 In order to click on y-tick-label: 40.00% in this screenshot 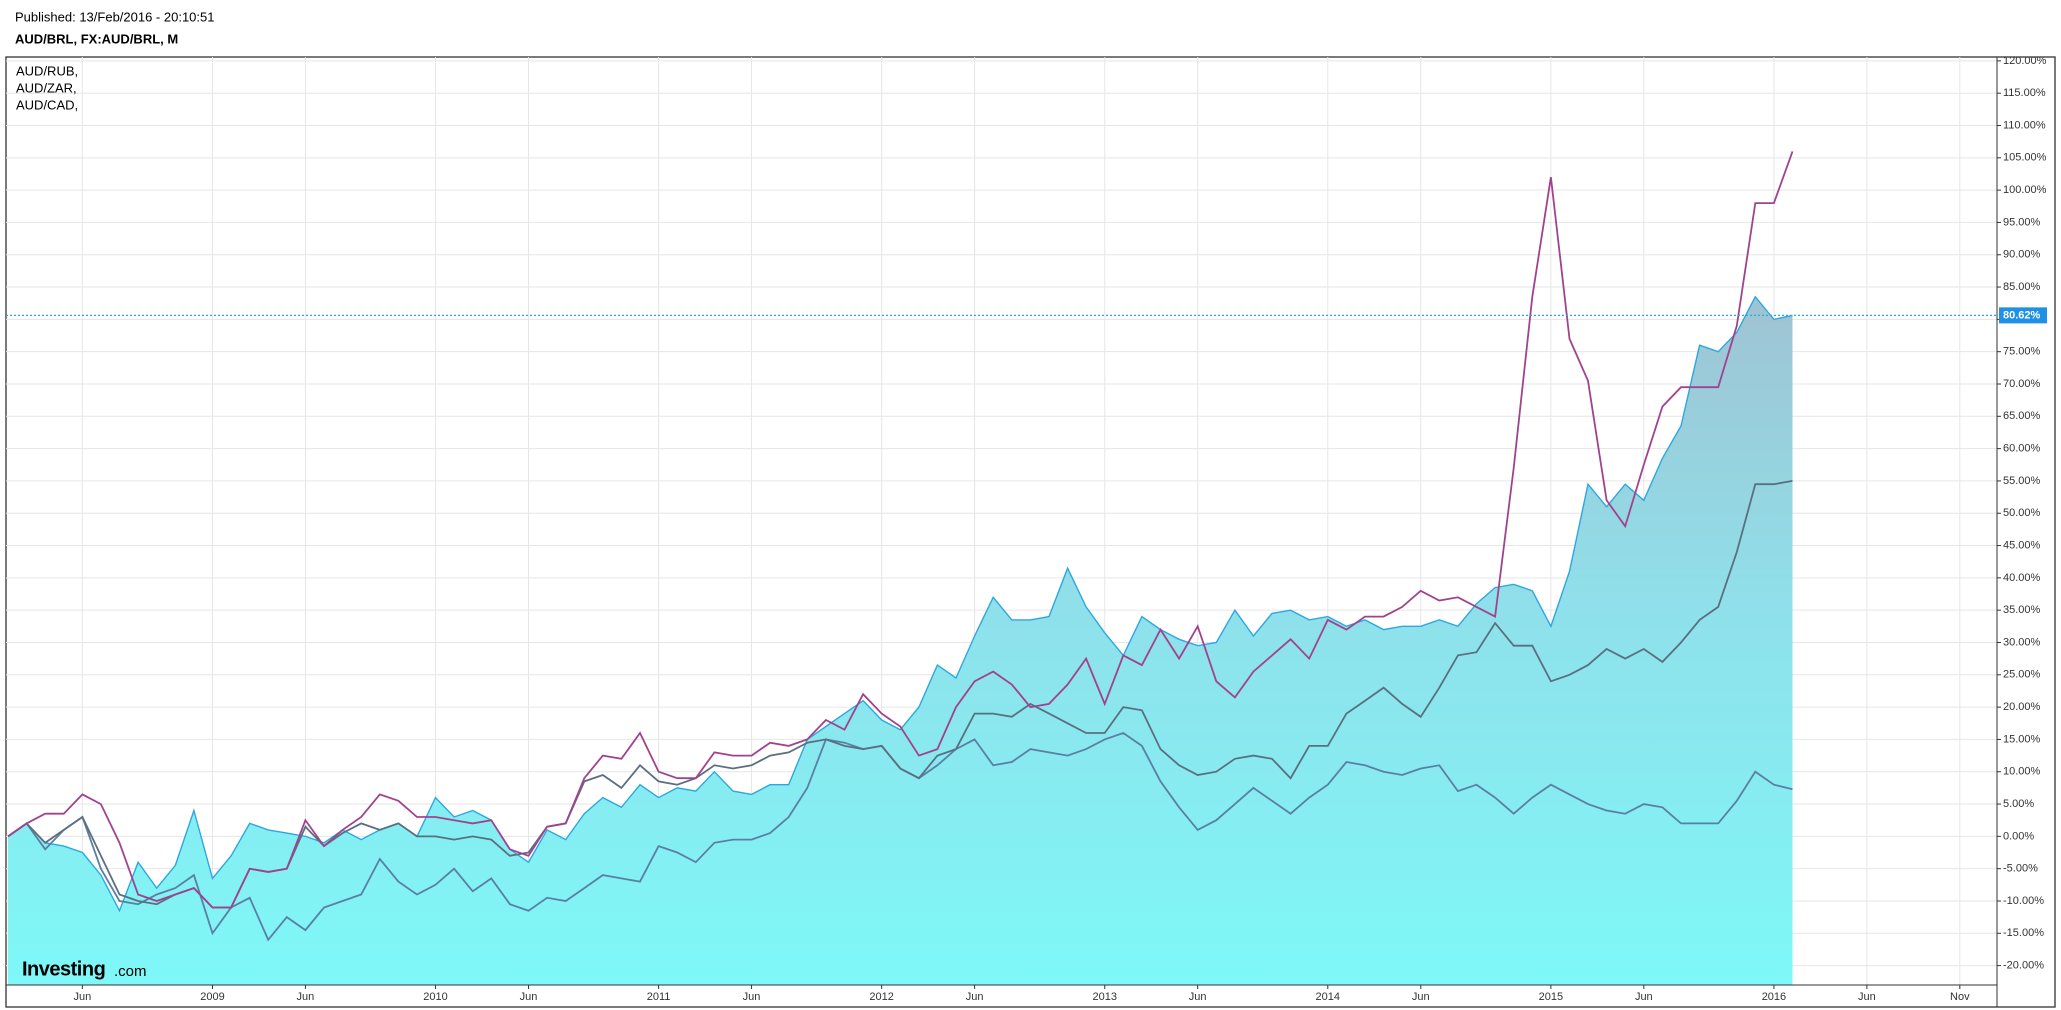, I will do `click(2022, 578)`.